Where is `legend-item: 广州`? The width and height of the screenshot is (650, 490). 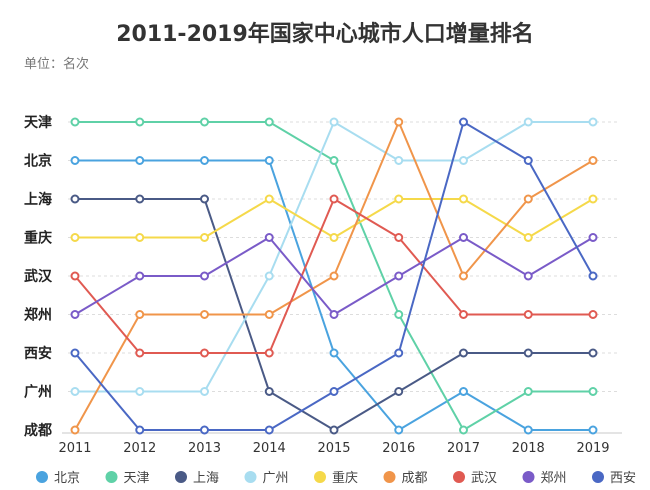 legend-item: 广州 is located at coordinates (266, 478).